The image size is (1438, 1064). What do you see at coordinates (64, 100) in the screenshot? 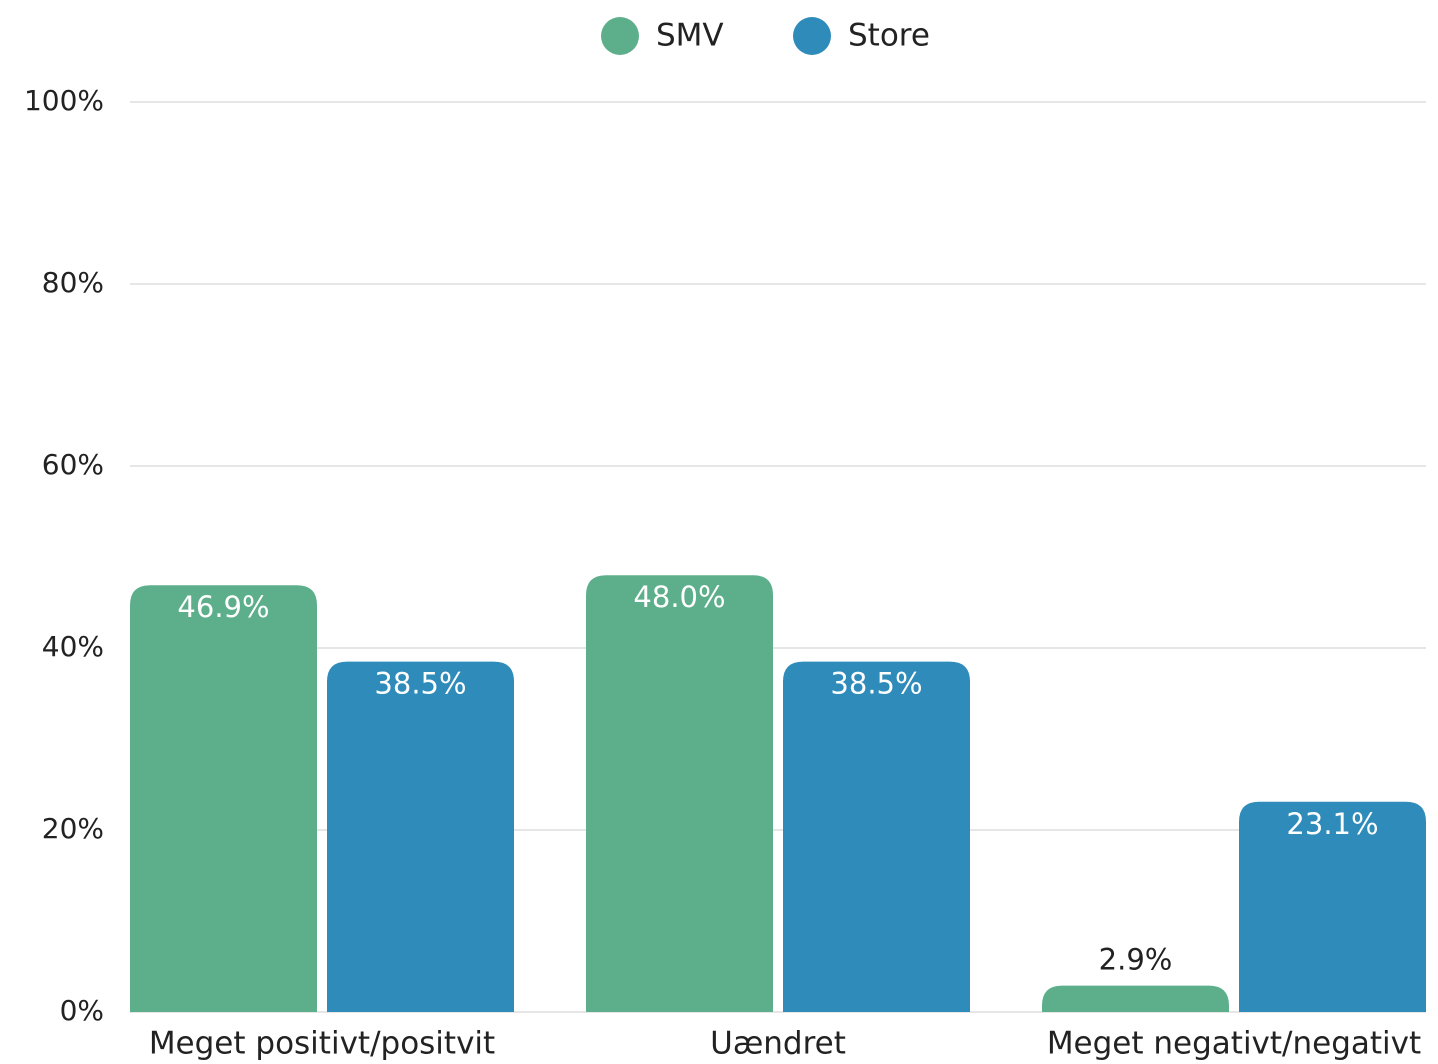
I see `y-tick-label: 100%` at bounding box center [64, 100].